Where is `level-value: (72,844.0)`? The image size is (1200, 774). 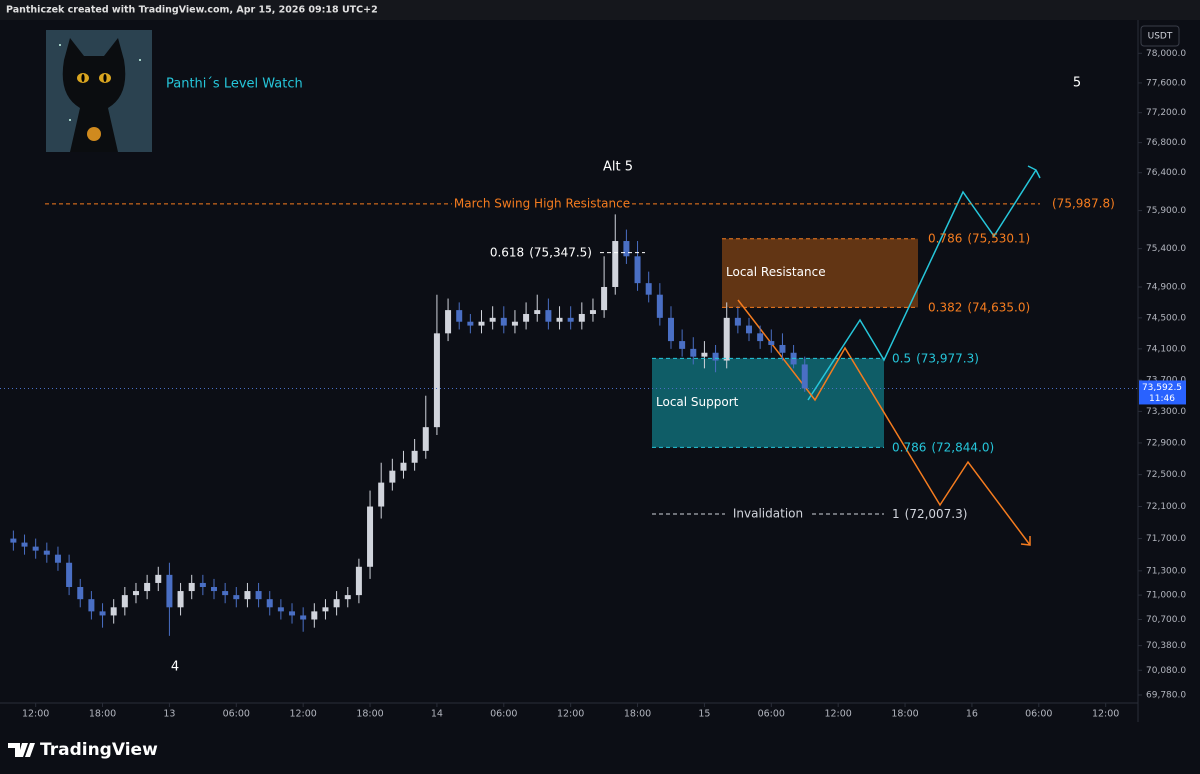 level-value: (72,844.0) is located at coordinates (962, 447).